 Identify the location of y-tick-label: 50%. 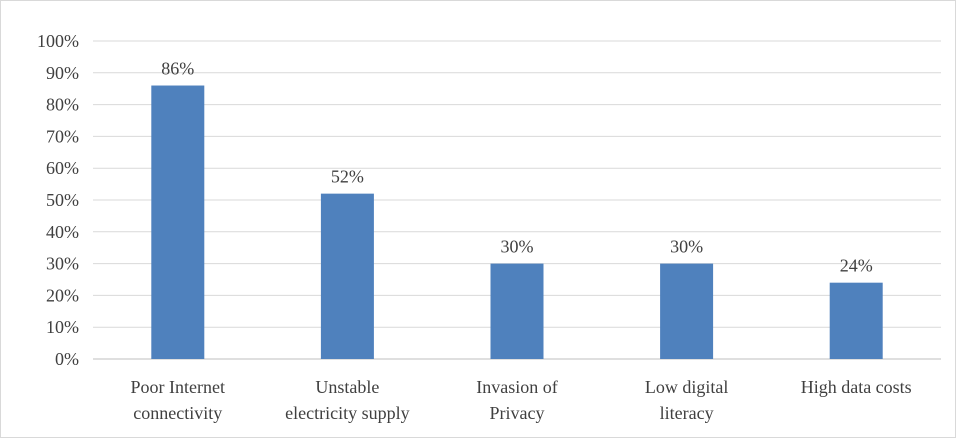
(62, 200).